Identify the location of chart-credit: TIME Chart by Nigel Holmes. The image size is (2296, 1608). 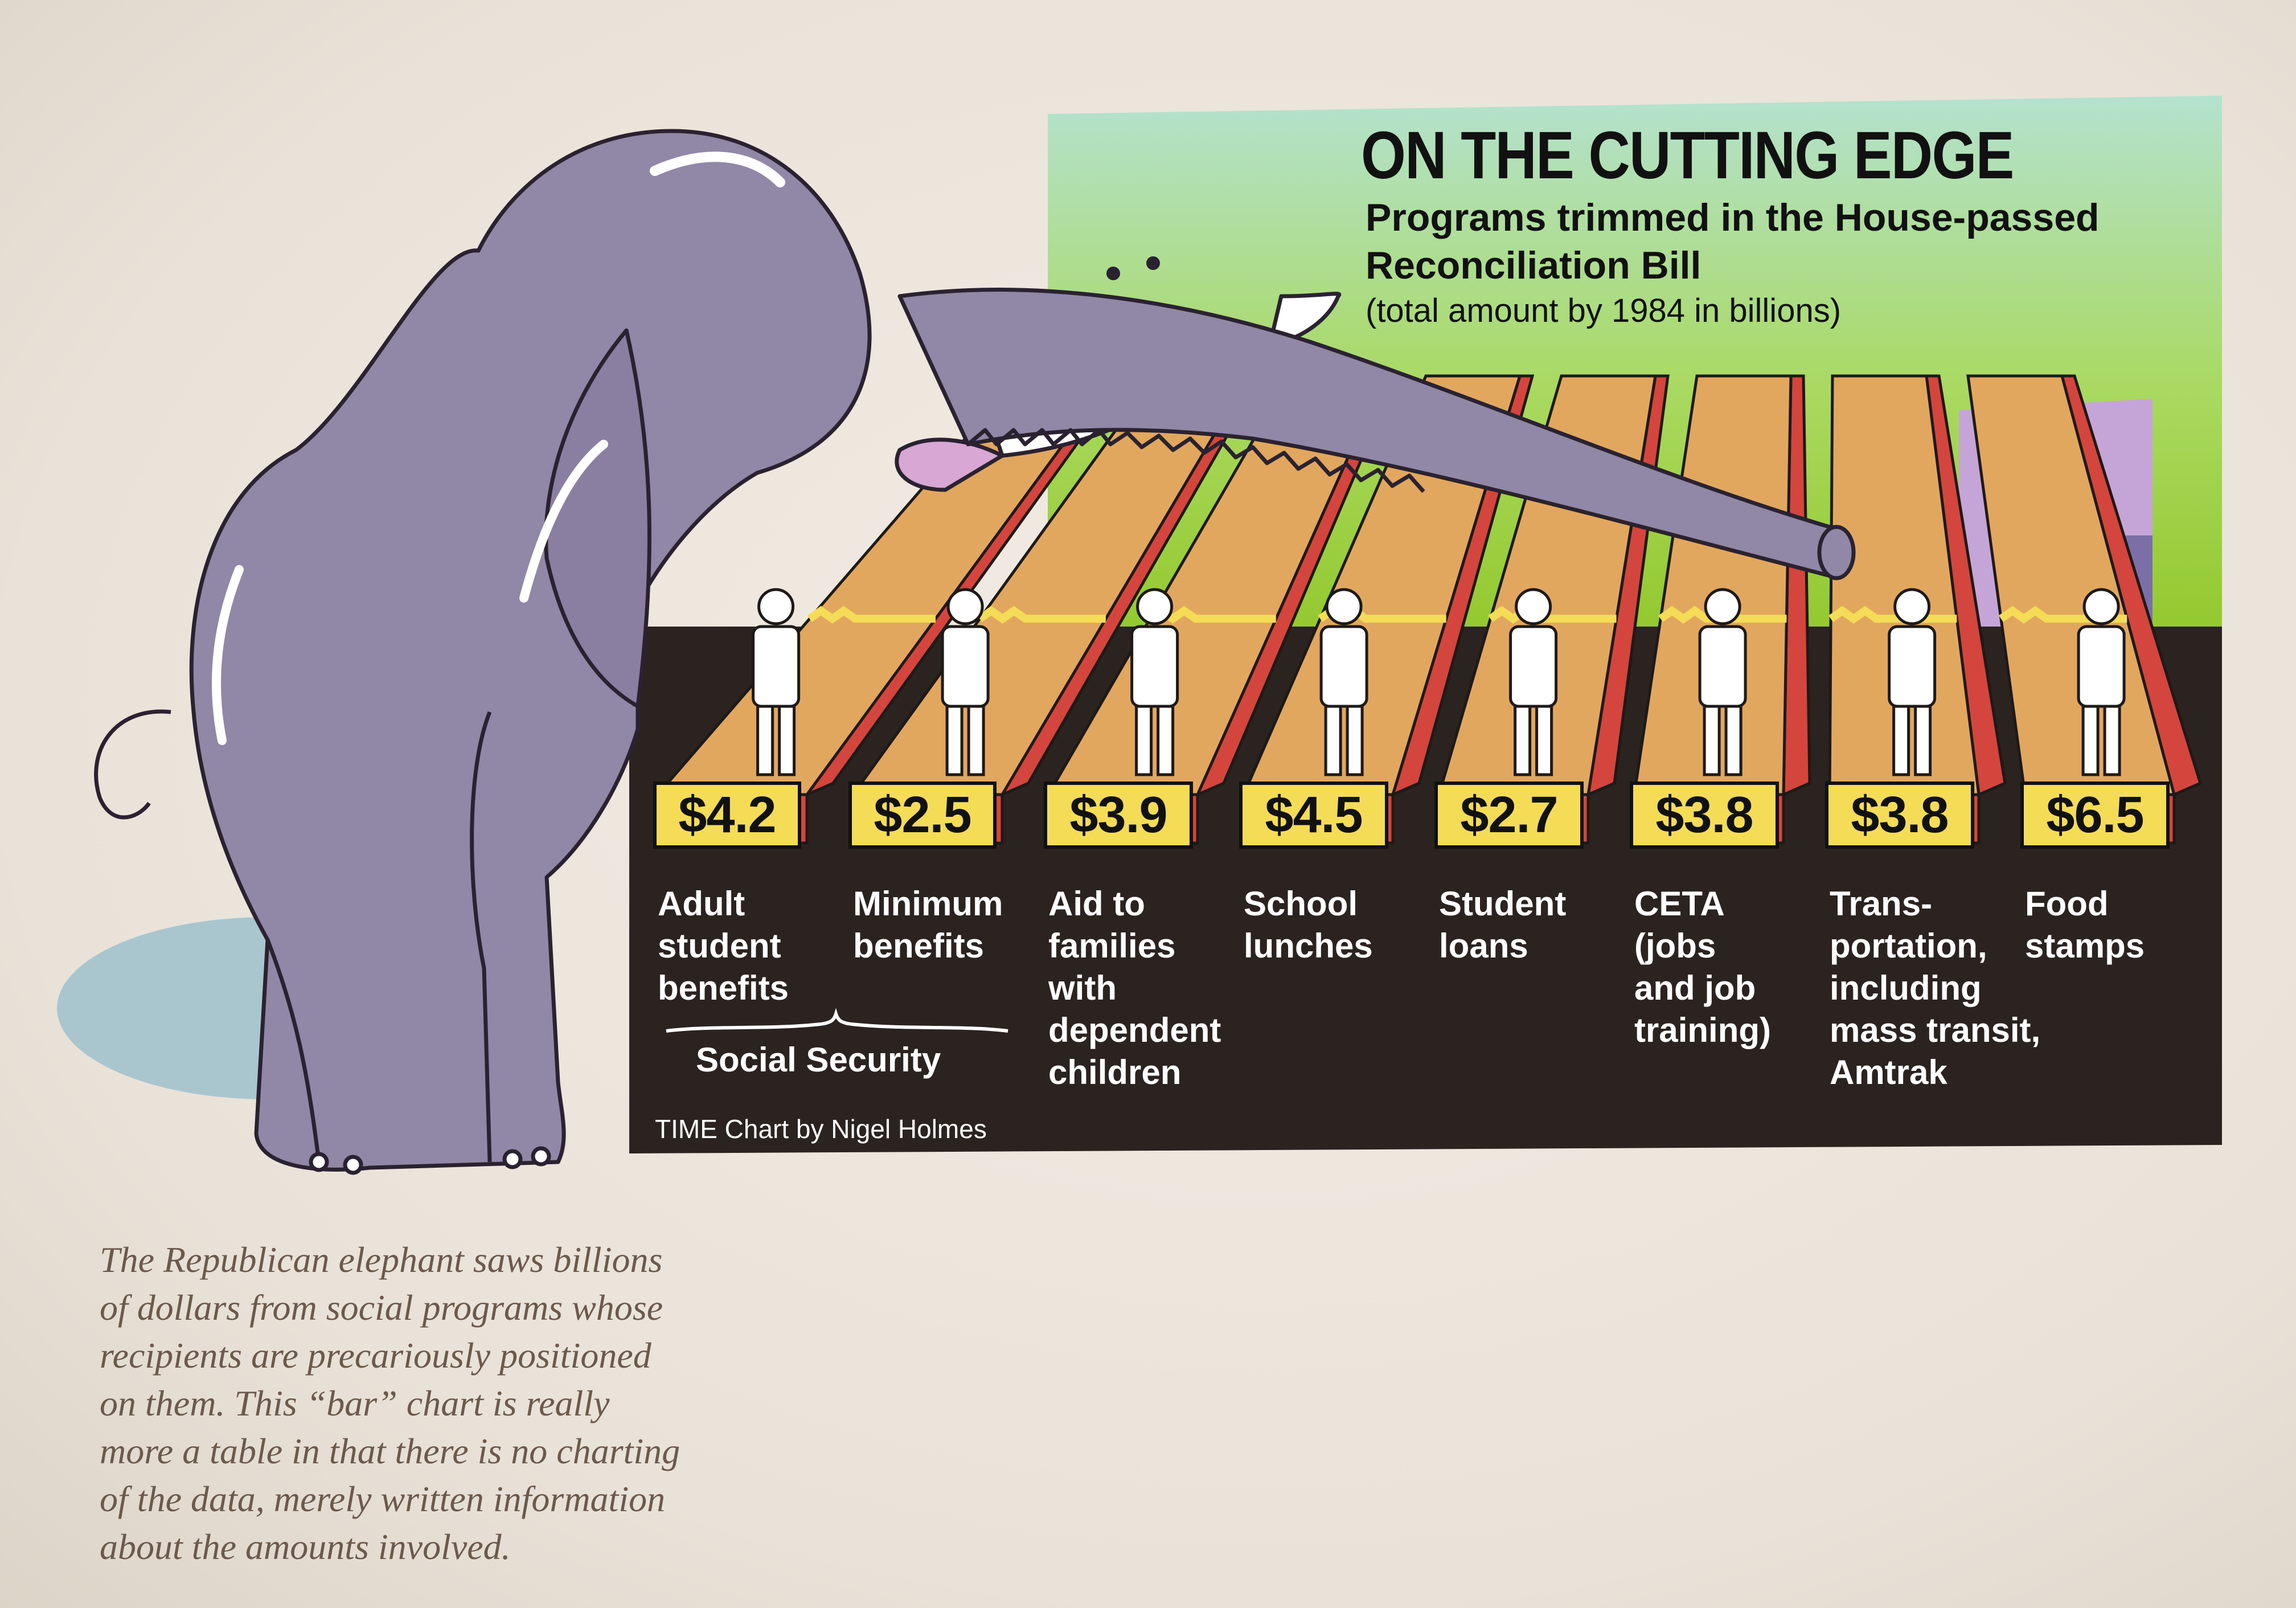
(821, 1129).